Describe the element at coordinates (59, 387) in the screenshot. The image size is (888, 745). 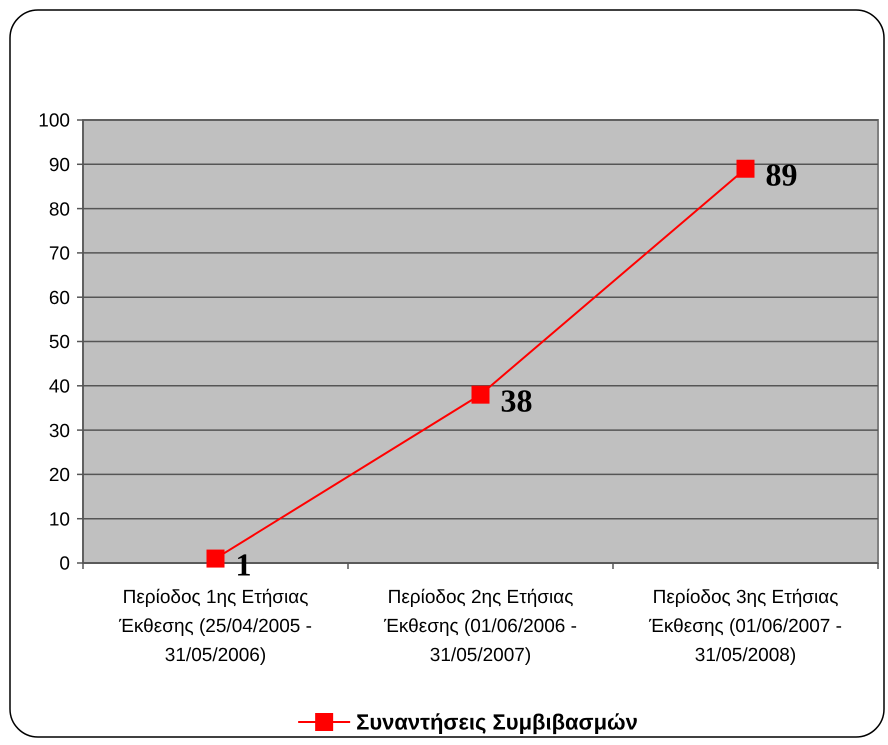
I see `y-tick-label: 40` at that location.